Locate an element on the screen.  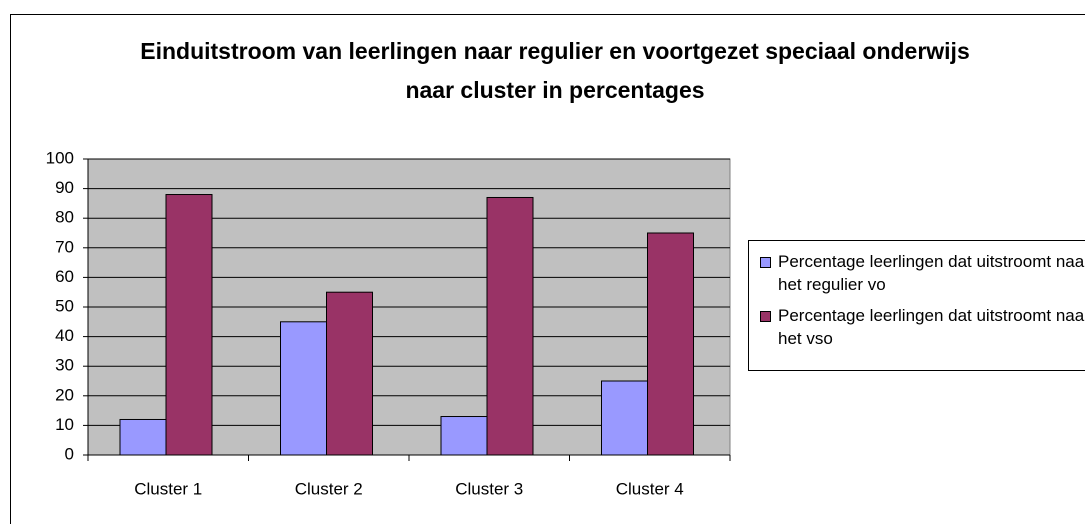
x-tick-label: Cluster 4 is located at coordinates (650, 488).